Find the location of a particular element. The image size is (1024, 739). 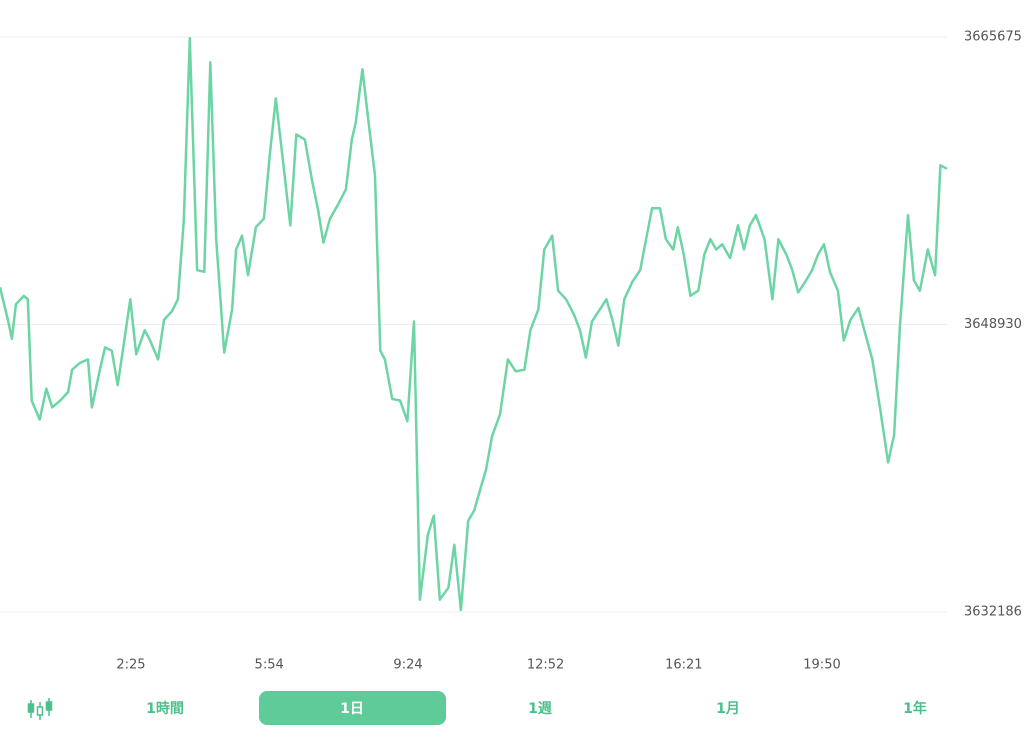

x-tick-label: 2:25 is located at coordinates (130, 665).